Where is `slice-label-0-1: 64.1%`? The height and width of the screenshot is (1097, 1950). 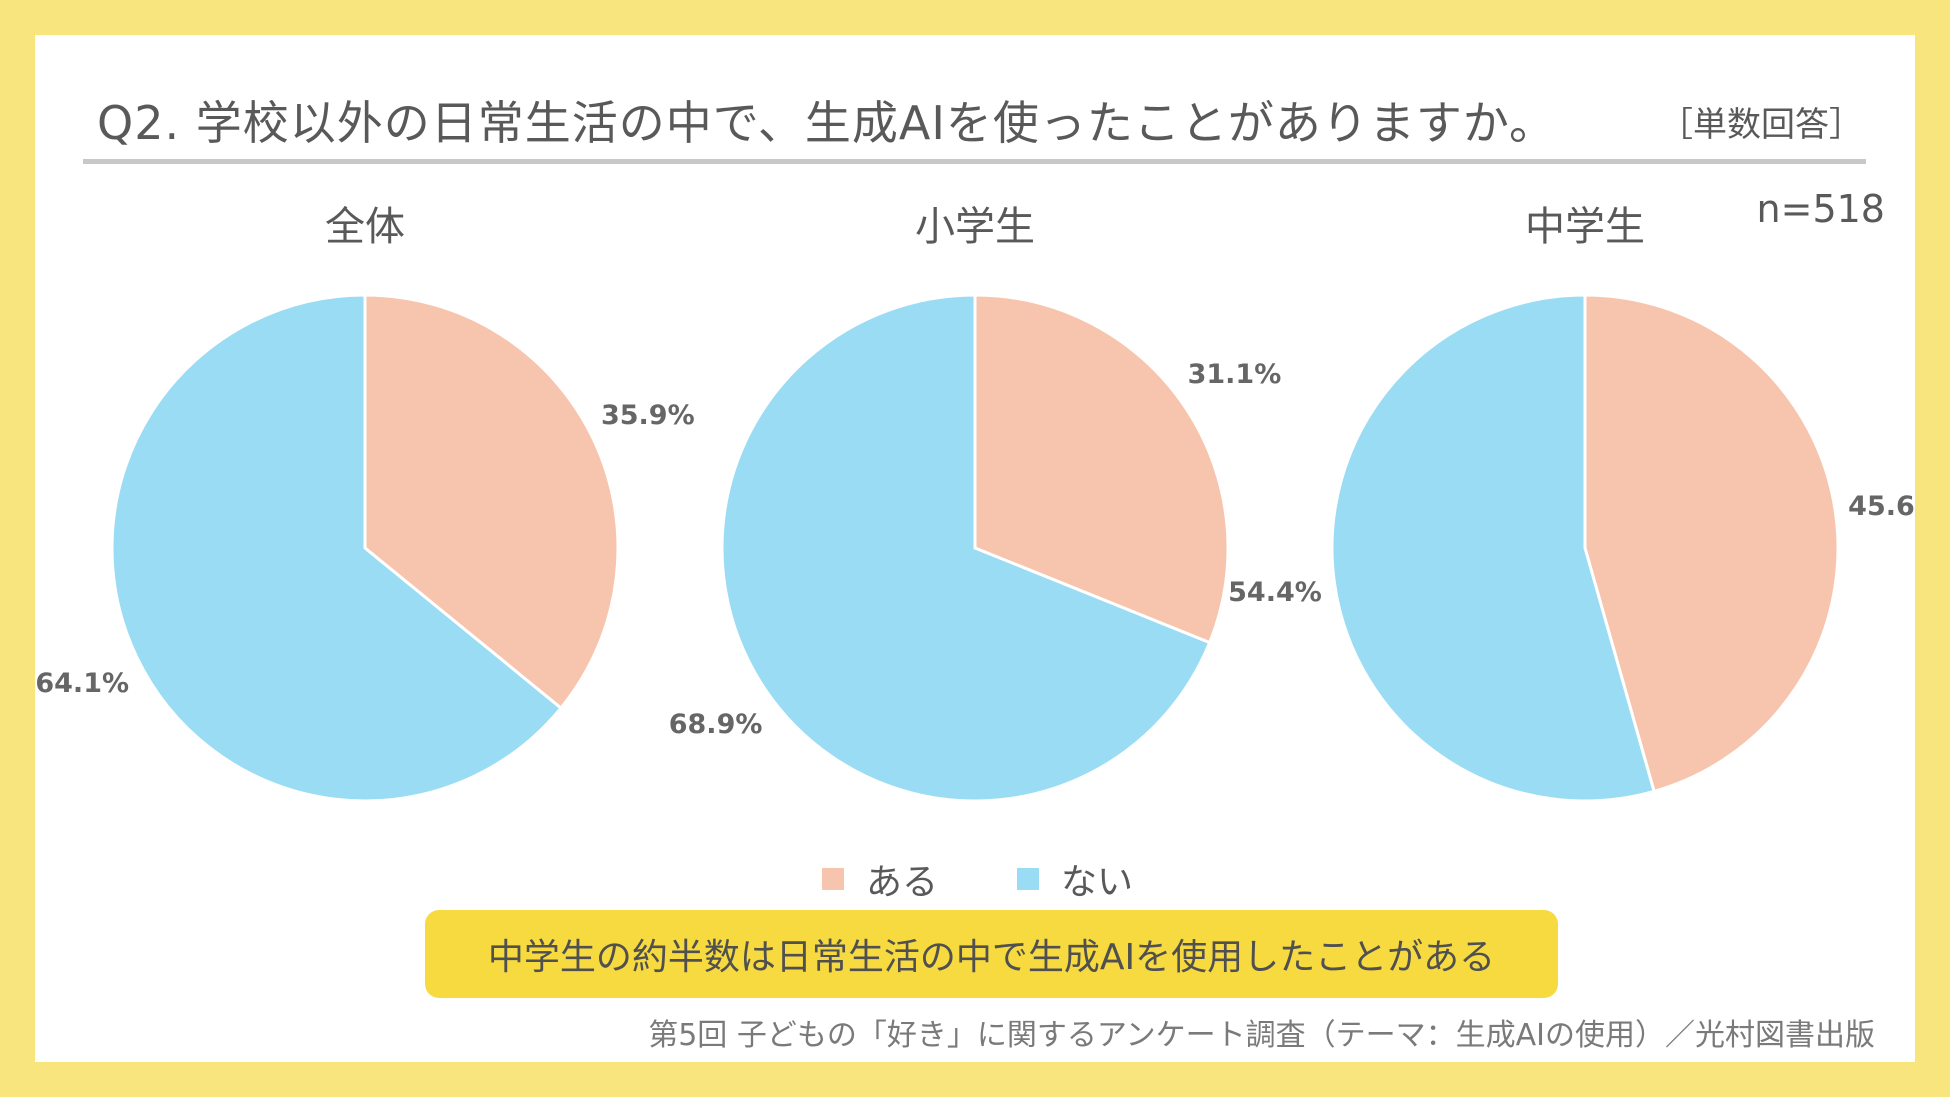
slice-label-0-1: 64.1% is located at coordinates (82, 683).